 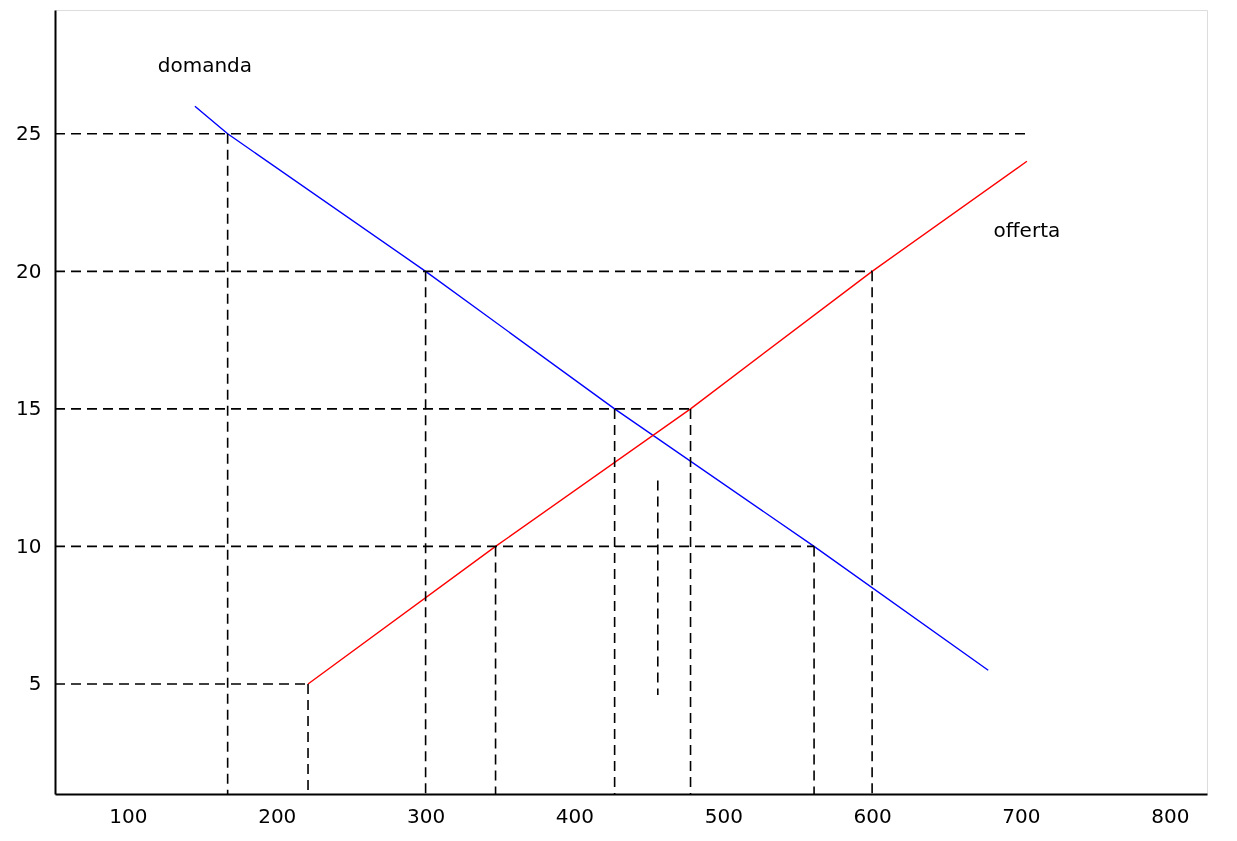 I want to click on x-tick-label: 500, so click(x=723, y=815).